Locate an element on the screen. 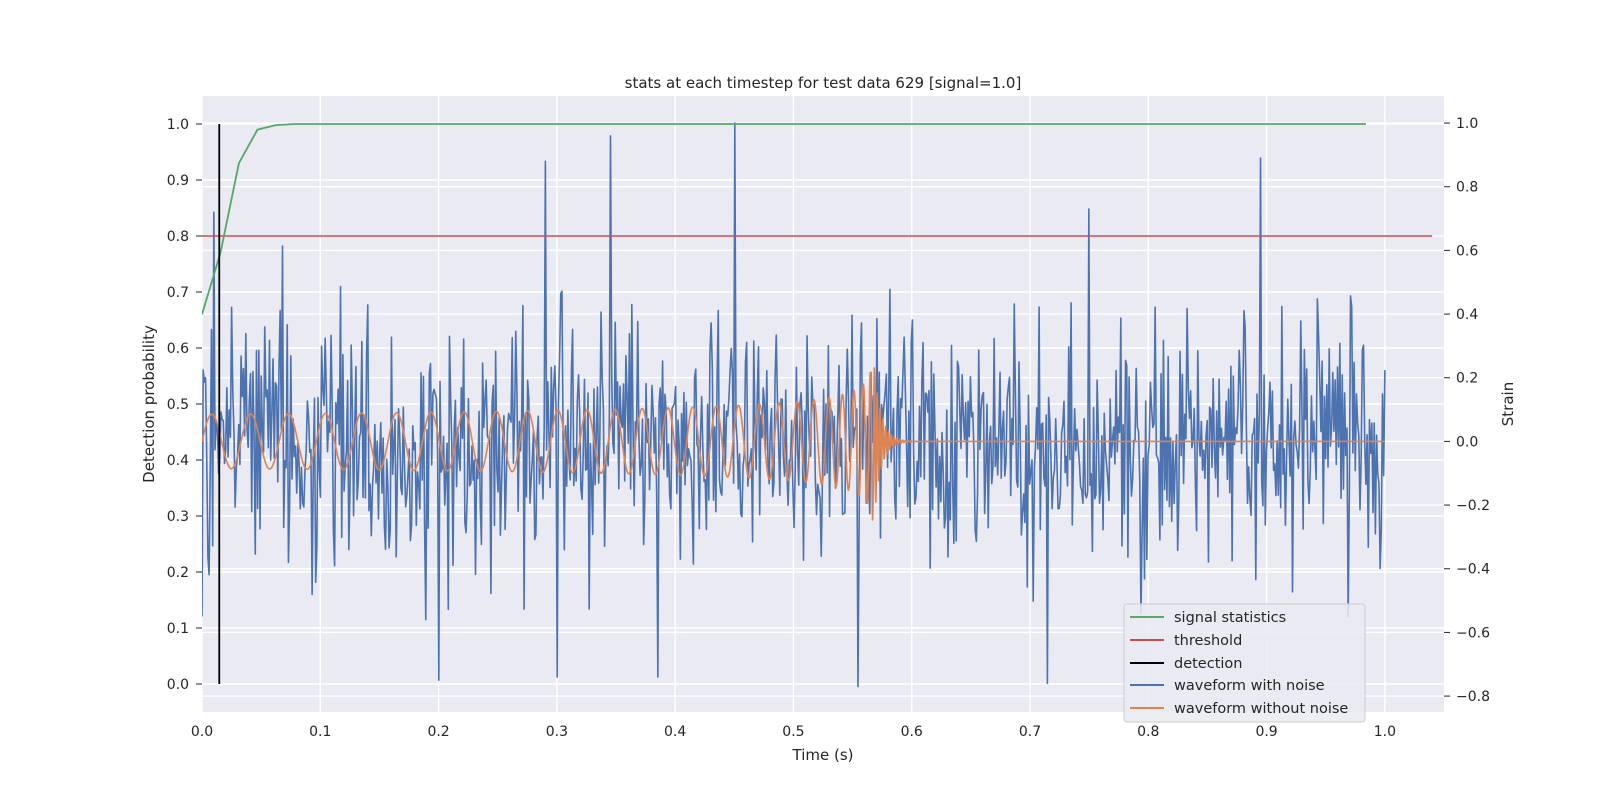  y-right-tick-label: 1.0 is located at coordinates (1467, 124).